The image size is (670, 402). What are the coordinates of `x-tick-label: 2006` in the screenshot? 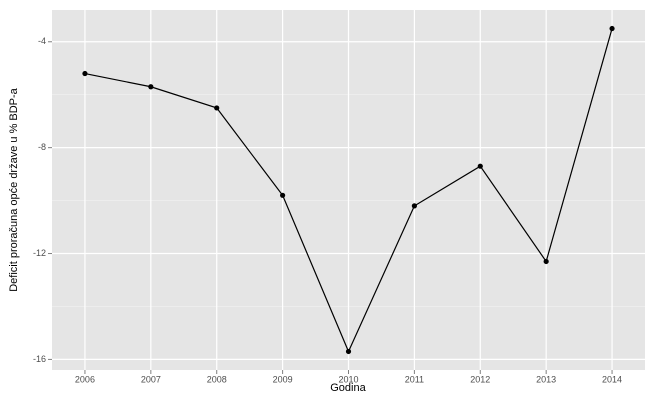 It's located at (85, 379).